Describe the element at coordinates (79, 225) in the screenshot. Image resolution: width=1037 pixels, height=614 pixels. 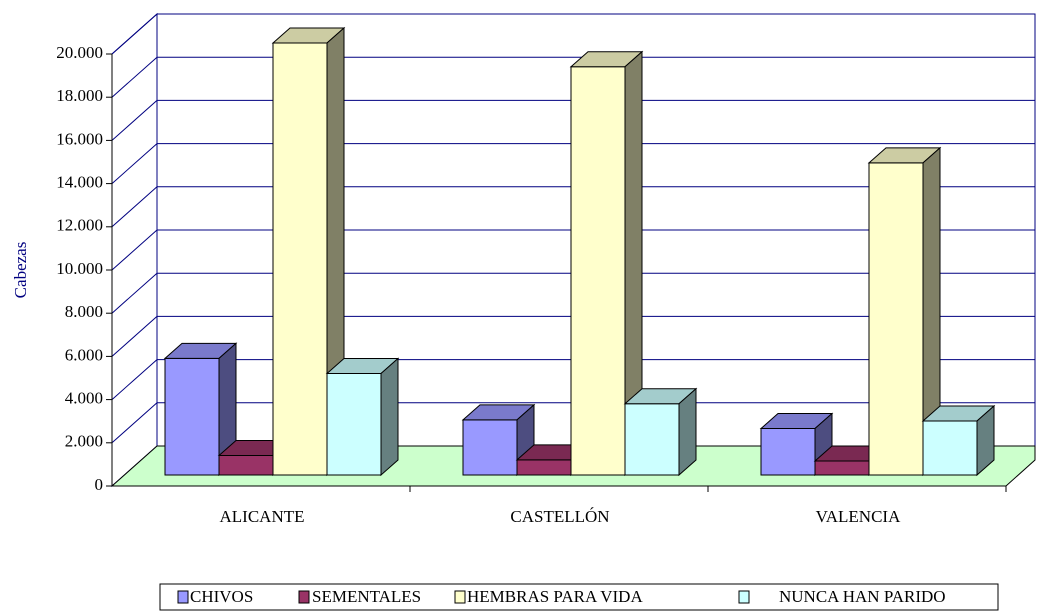
I see `y-tick-label: 12.000` at that location.